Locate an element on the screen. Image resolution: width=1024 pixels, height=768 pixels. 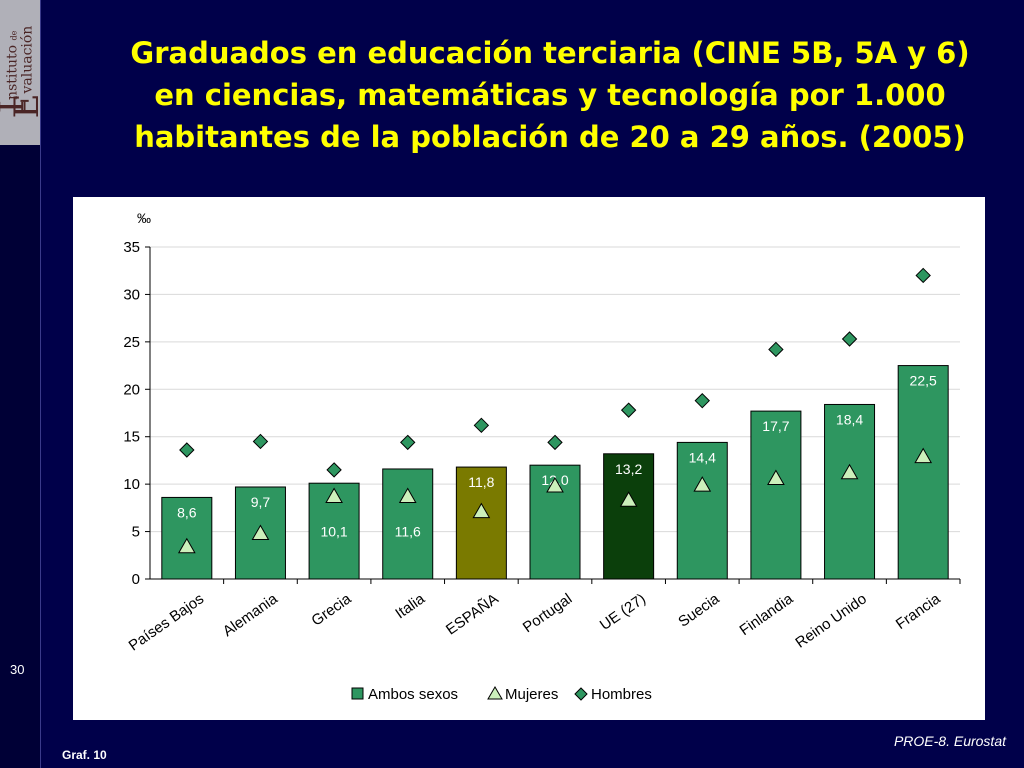
y-tick-label: 30 is located at coordinates (131, 294).